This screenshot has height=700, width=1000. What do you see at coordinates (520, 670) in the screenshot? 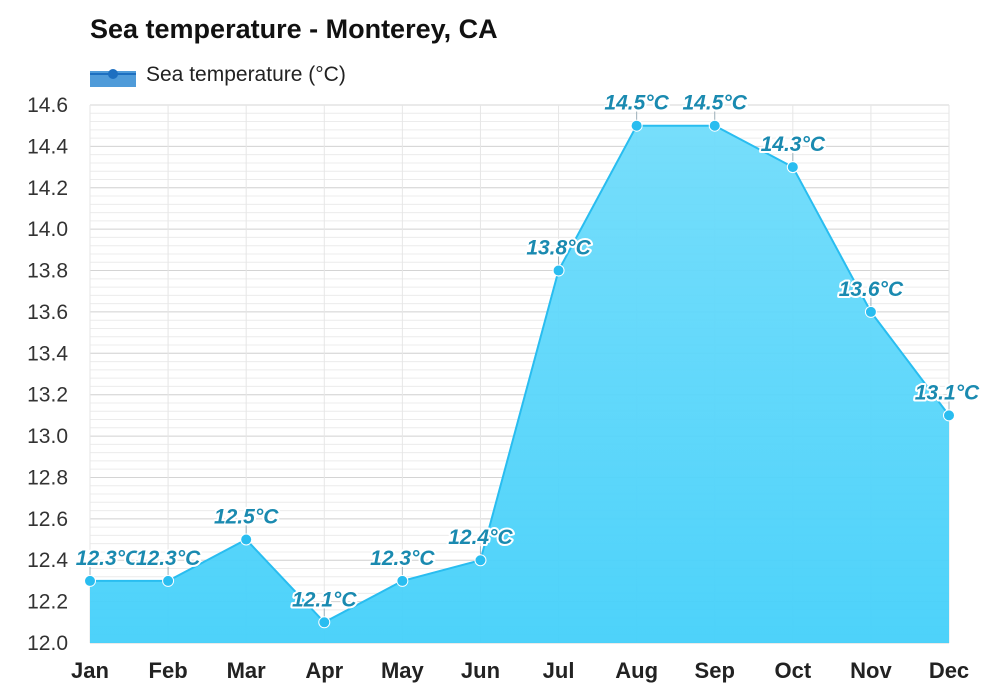
I see `x-axis: Jan Feb Mar Apr May Jun Jul Aug Sep Oct Nov Dec` at bounding box center [520, 670].